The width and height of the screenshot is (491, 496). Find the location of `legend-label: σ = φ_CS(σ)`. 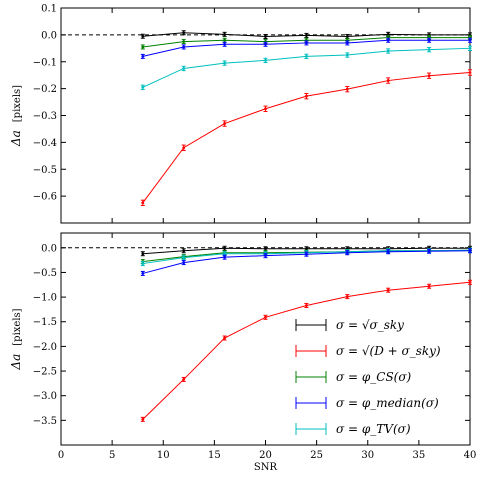

legend-label: σ = φ_CS(σ) is located at coordinates (374, 377).